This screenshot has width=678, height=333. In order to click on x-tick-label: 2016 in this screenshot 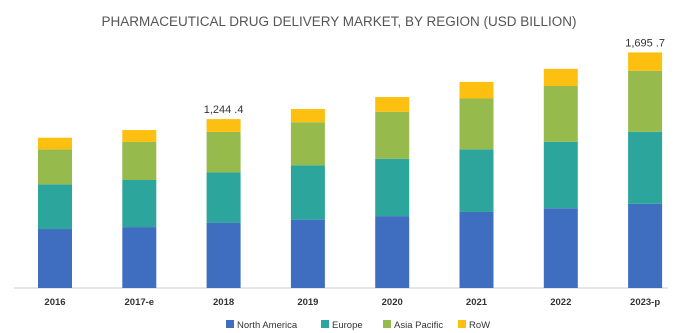, I will do `click(54, 302)`.